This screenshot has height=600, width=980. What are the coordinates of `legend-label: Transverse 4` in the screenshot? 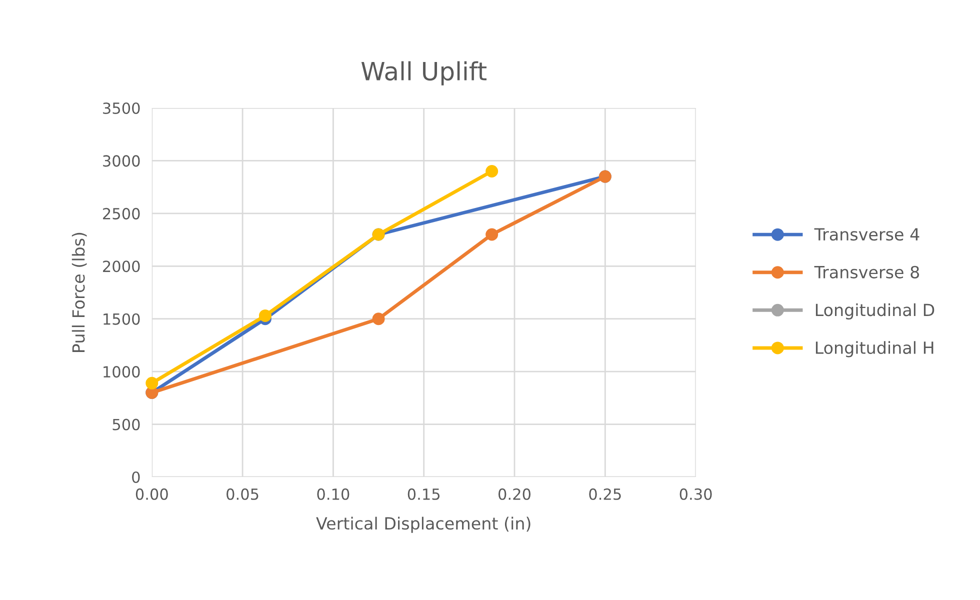 It's located at (867, 234).